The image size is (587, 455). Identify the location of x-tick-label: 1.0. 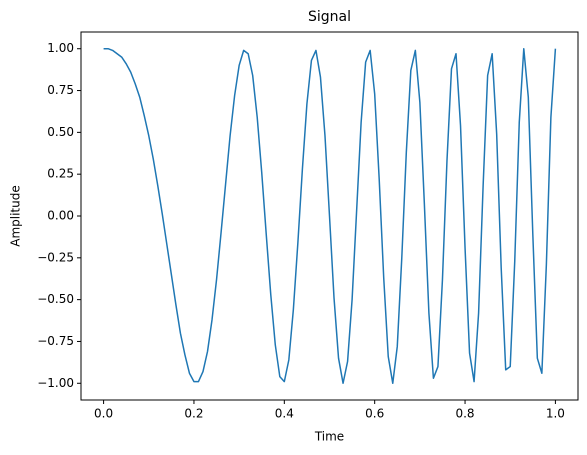
(555, 414).